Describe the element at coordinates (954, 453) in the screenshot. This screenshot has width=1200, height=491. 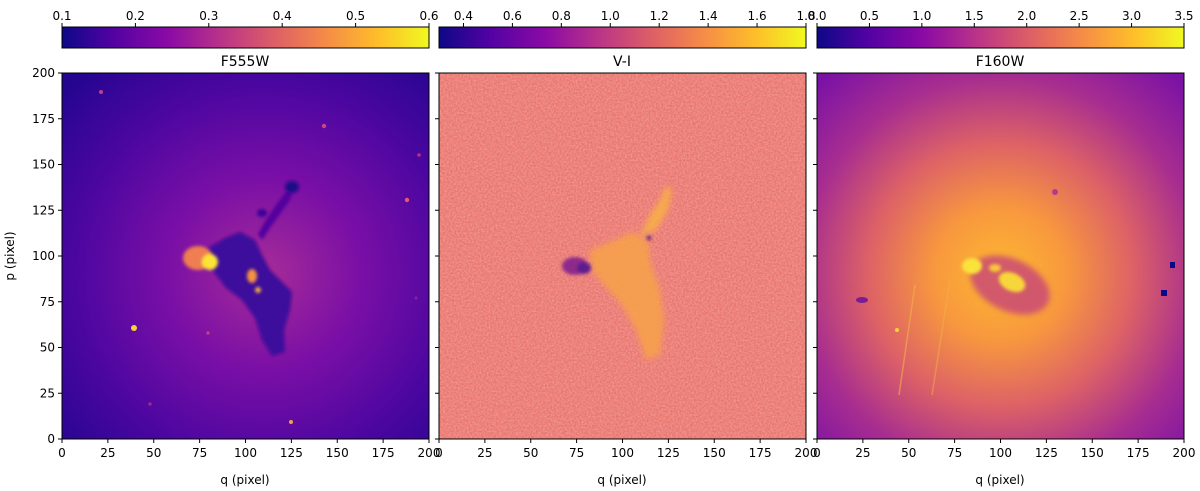
I see `panel-f160w-xtick-label: 75` at that location.